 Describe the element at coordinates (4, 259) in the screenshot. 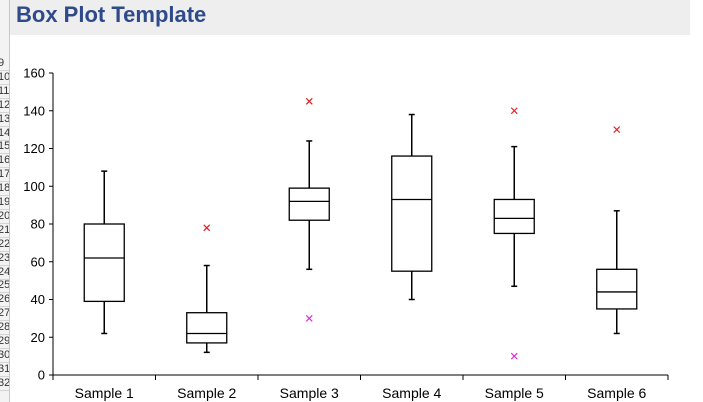

I see `row-number: 23` at that location.